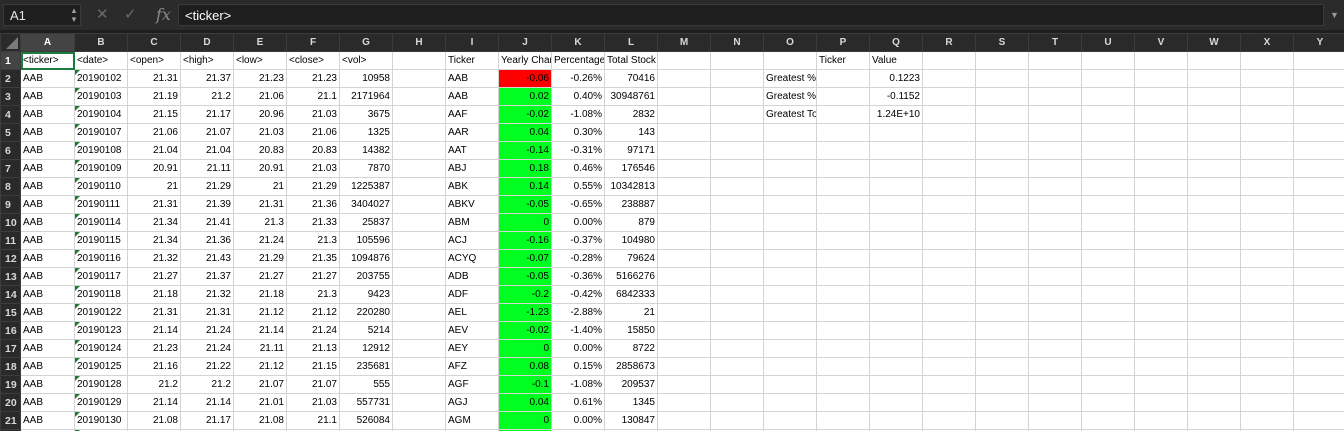 Image resolution: width=1344 pixels, height=431 pixels. What do you see at coordinates (154, 150) in the screenshot?
I see `cell-c6: 21.04` at bounding box center [154, 150].